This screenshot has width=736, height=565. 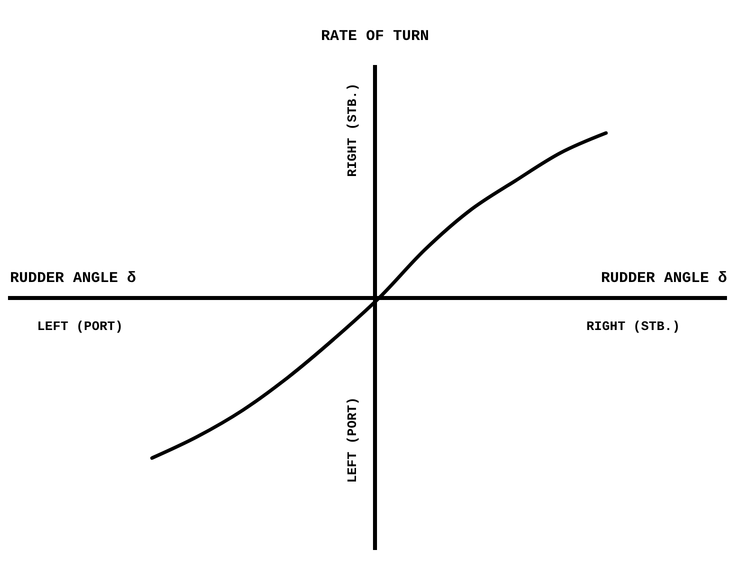 I want to click on chart-title: RATE OF TURN, so click(x=375, y=36).